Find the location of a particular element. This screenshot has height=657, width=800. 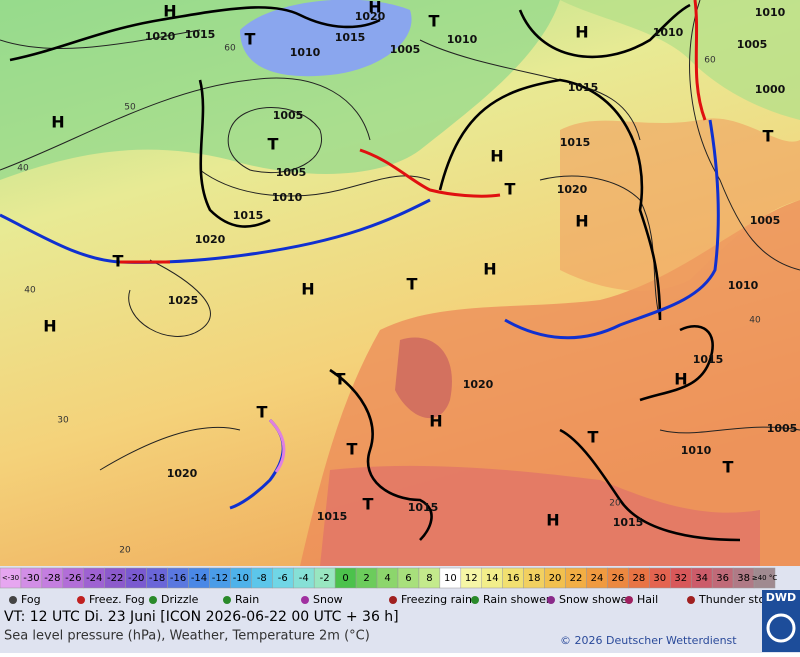

copyright: © 2026 Deutscher Wetterdienst is located at coordinates (648, 640).